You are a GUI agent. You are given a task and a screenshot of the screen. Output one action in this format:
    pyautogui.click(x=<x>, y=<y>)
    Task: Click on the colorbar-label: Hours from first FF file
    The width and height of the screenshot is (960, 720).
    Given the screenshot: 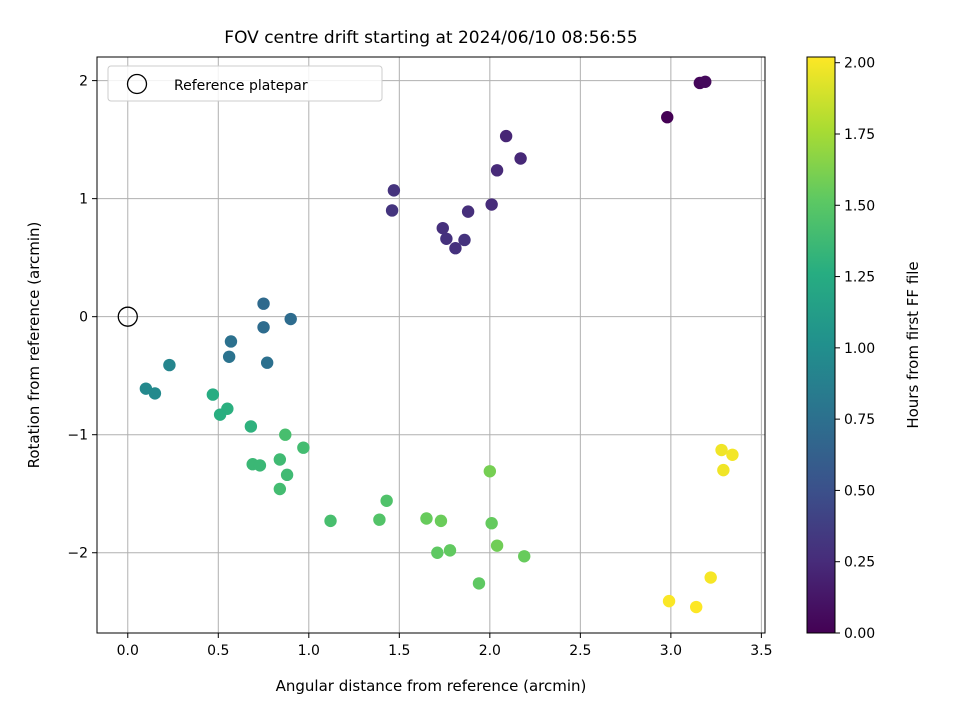 What is the action you would take?
    pyautogui.click(x=913, y=344)
    